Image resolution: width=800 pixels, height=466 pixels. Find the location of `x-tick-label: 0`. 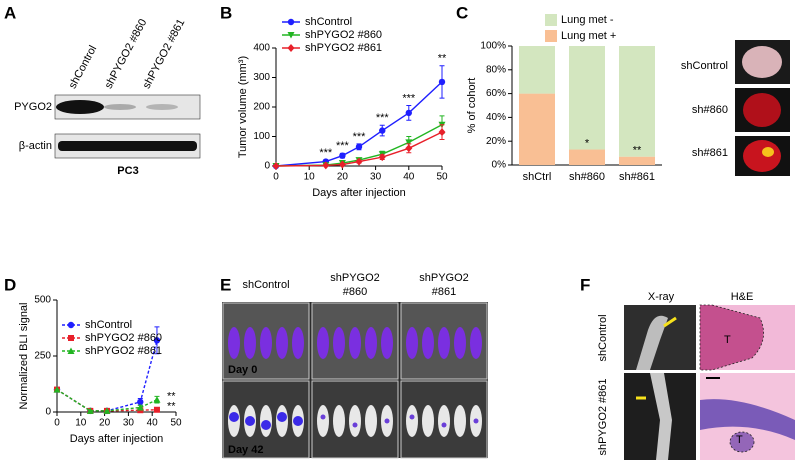

x-tick-label: 0 is located at coordinates (57, 423).